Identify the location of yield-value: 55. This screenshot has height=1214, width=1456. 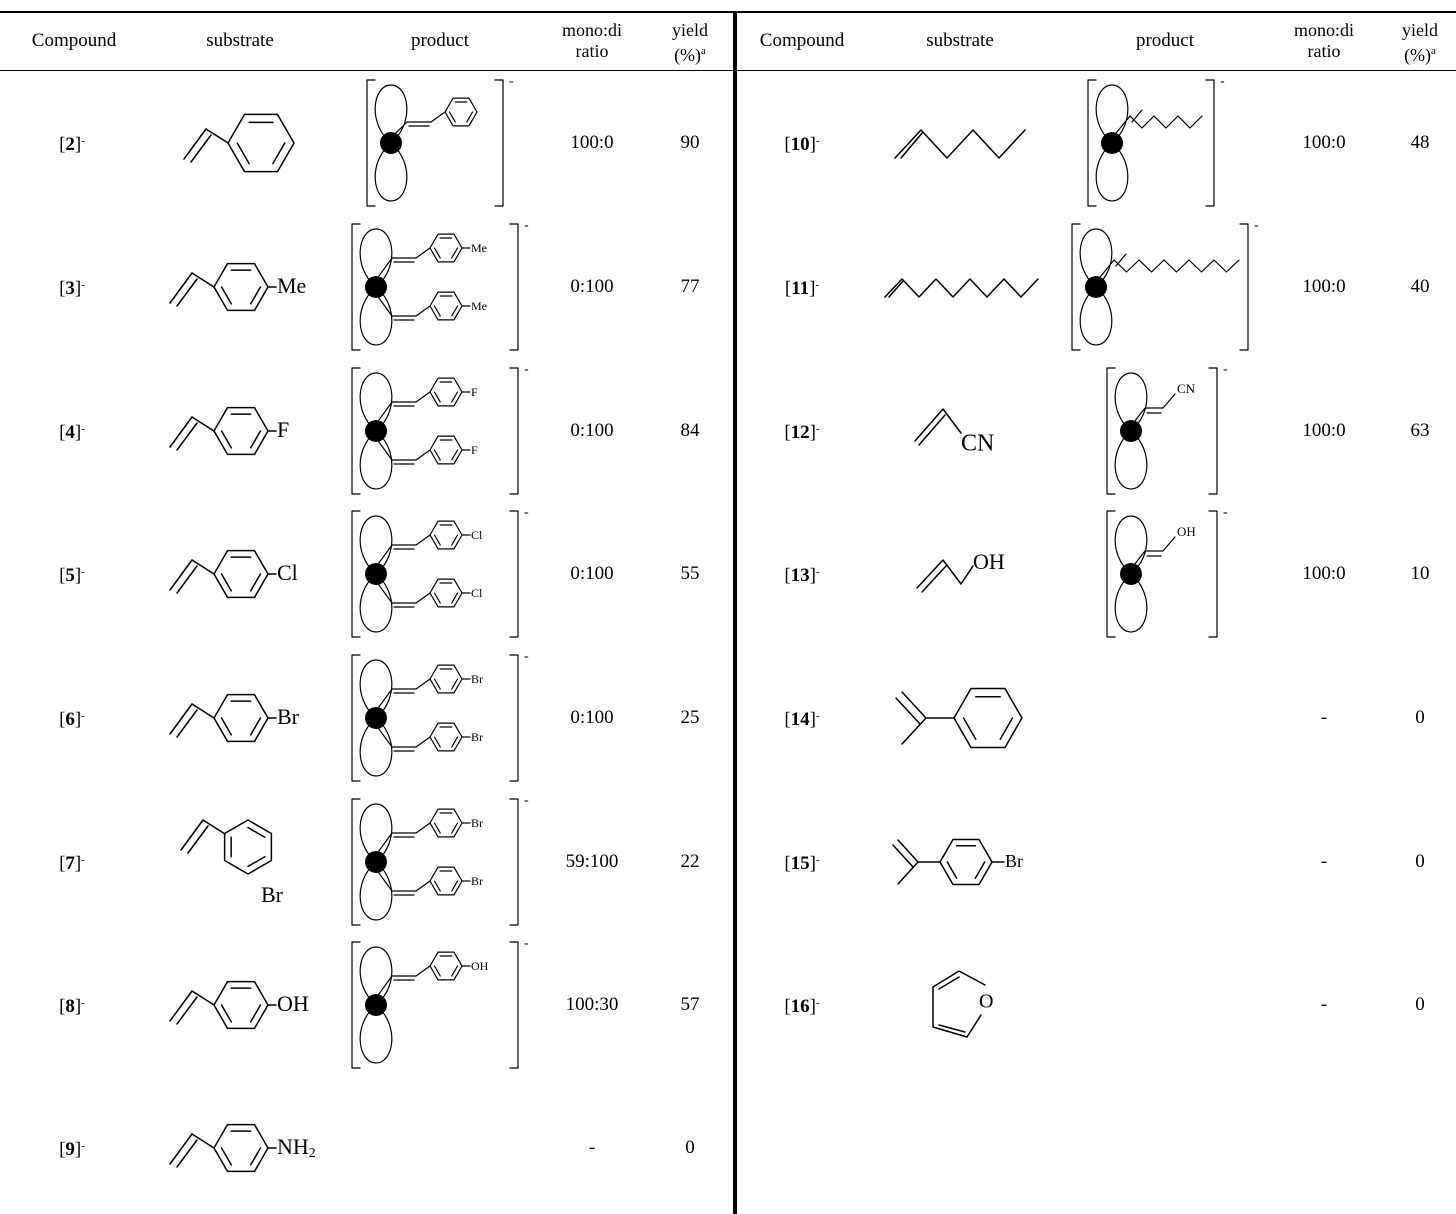
(690, 573).